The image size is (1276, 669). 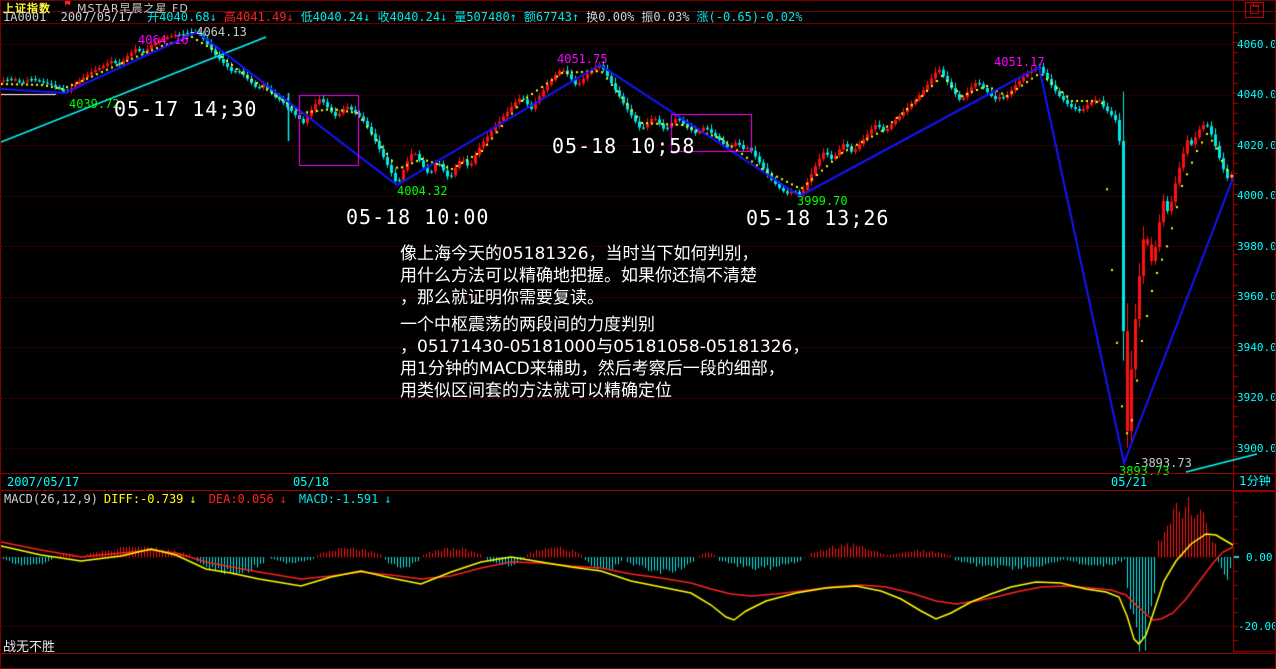 What do you see at coordinates (247, 499) in the screenshot?
I see `macd-dea-value: DEA:0.056 ↓` at bounding box center [247, 499].